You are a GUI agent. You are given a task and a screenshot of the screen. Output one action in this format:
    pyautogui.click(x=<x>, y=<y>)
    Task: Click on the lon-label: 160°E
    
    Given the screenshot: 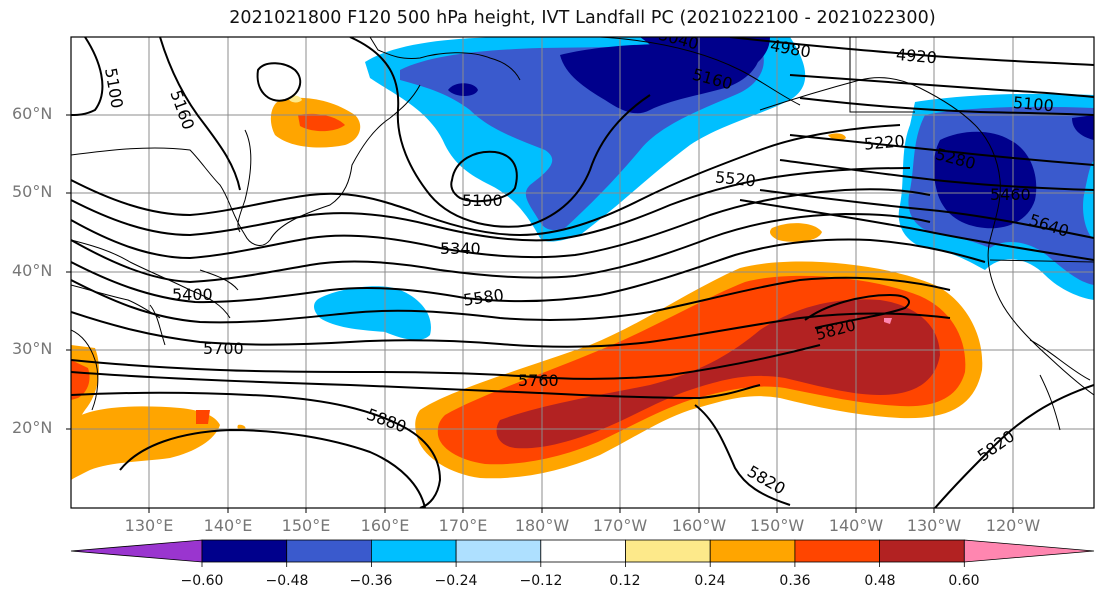 What is the action you would take?
    pyautogui.click(x=385, y=525)
    